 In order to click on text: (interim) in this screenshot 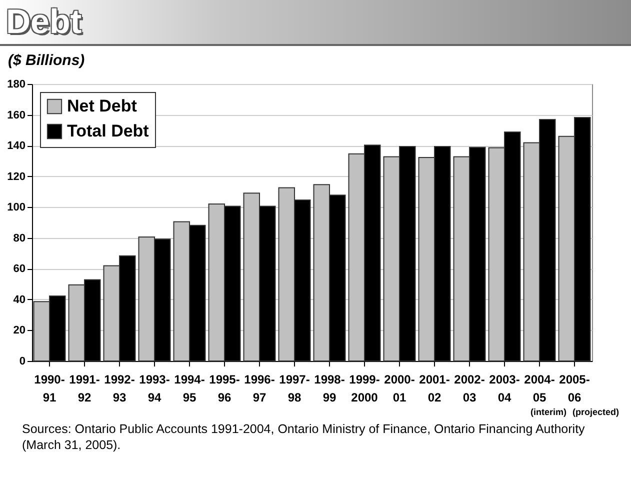, I will do `click(548, 412)`.